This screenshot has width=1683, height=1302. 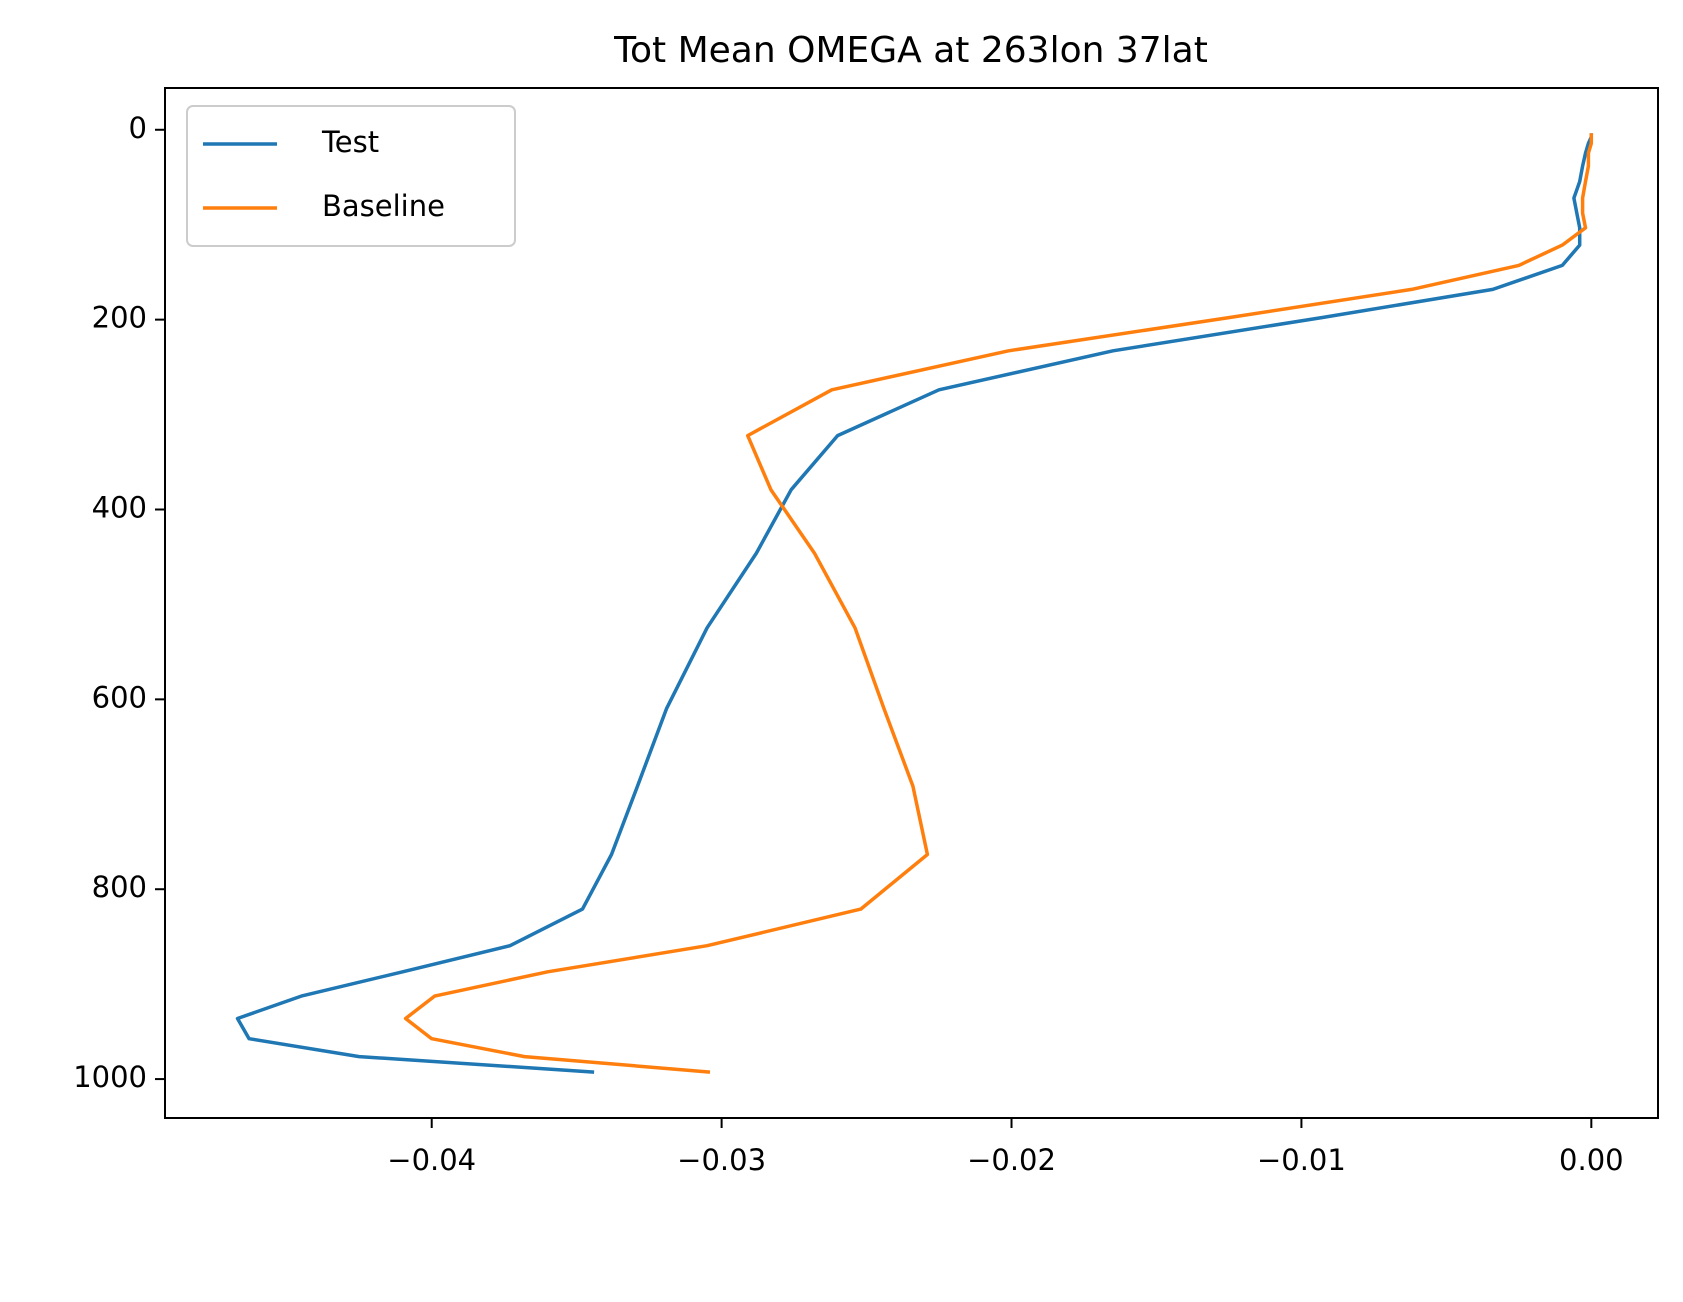 I want to click on x-tick-label: −0.04, so click(x=431, y=1160).